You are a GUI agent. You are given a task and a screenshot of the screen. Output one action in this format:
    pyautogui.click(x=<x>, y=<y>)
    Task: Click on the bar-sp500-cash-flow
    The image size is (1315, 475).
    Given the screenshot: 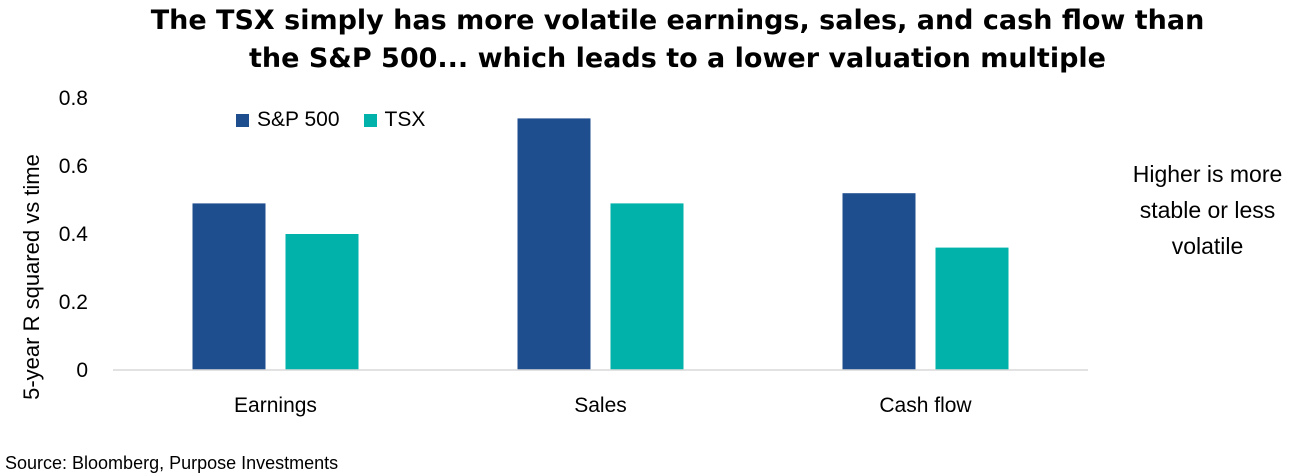 What is the action you would take?
    pyautogui.click(x=879, y=281)
    